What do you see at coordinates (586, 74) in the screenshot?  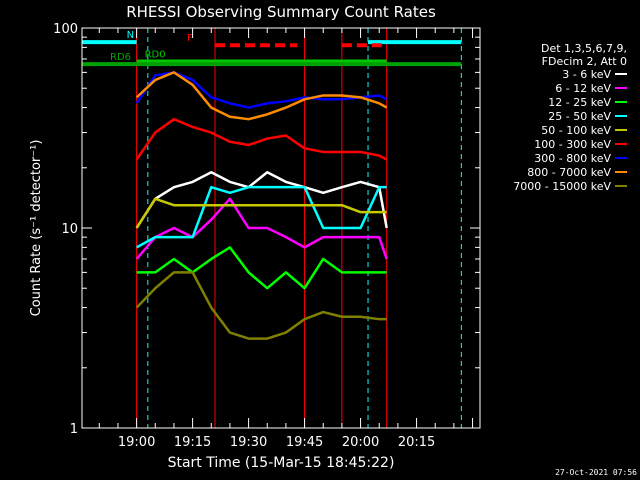 I see `legend-label: 3 - 6 keV` at bounding box center [586, 74].